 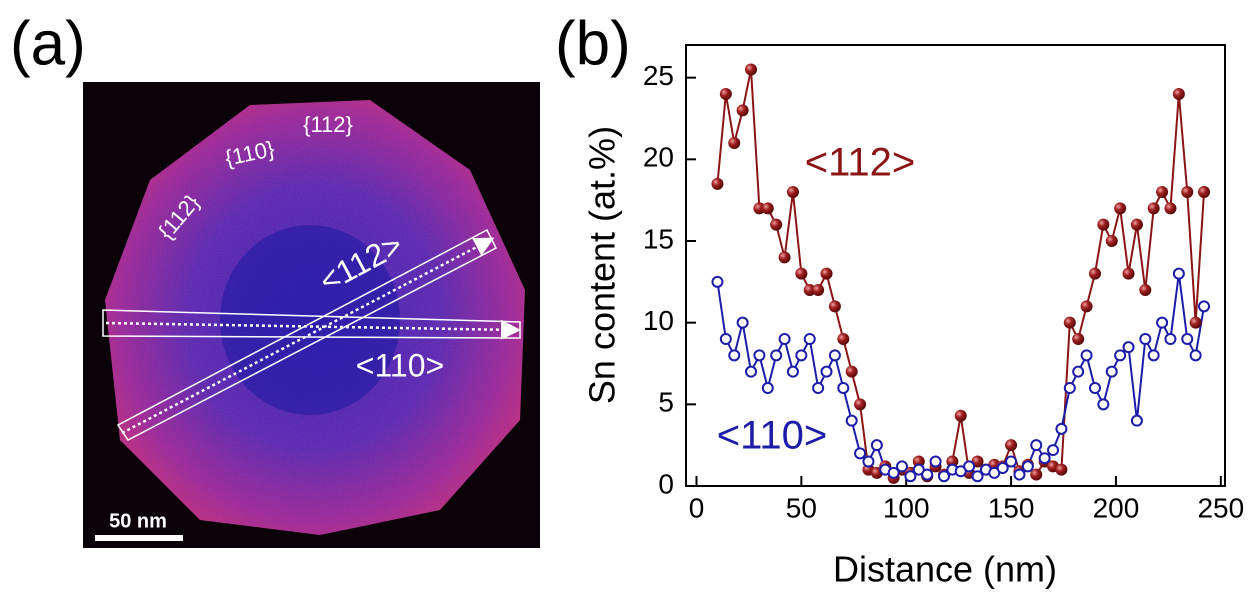 I want to click on y-tick-label: 20, so click(x=658, y=157).